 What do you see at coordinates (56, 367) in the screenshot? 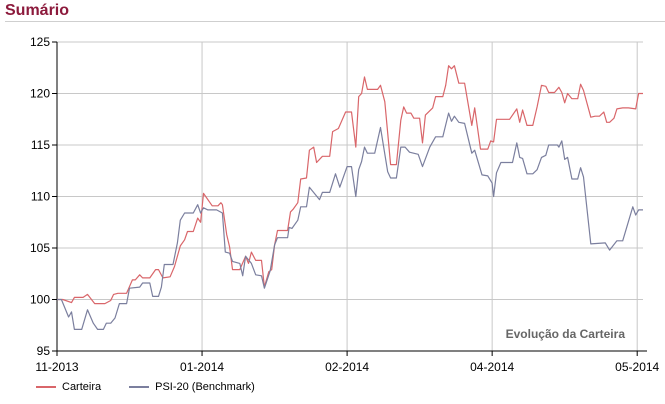
I see `x-tick-label: 11-2013` at bounding box center [56, 367].